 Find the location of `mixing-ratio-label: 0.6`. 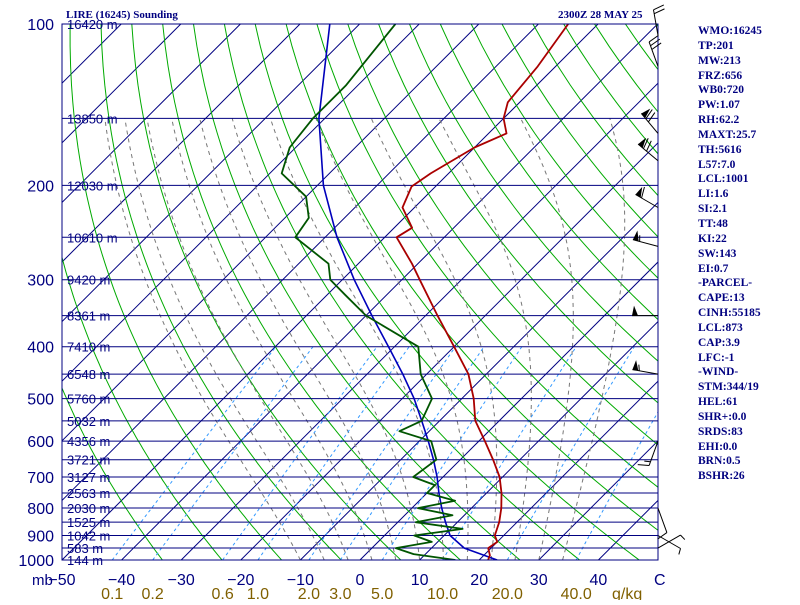

mixing-ratio-label: 0.6 is located at coordinates (223, 593).